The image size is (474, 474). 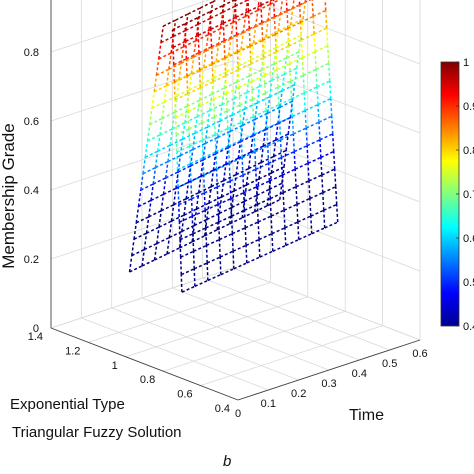 I want to click on floor-grid-line, so click(x=296, y=314).